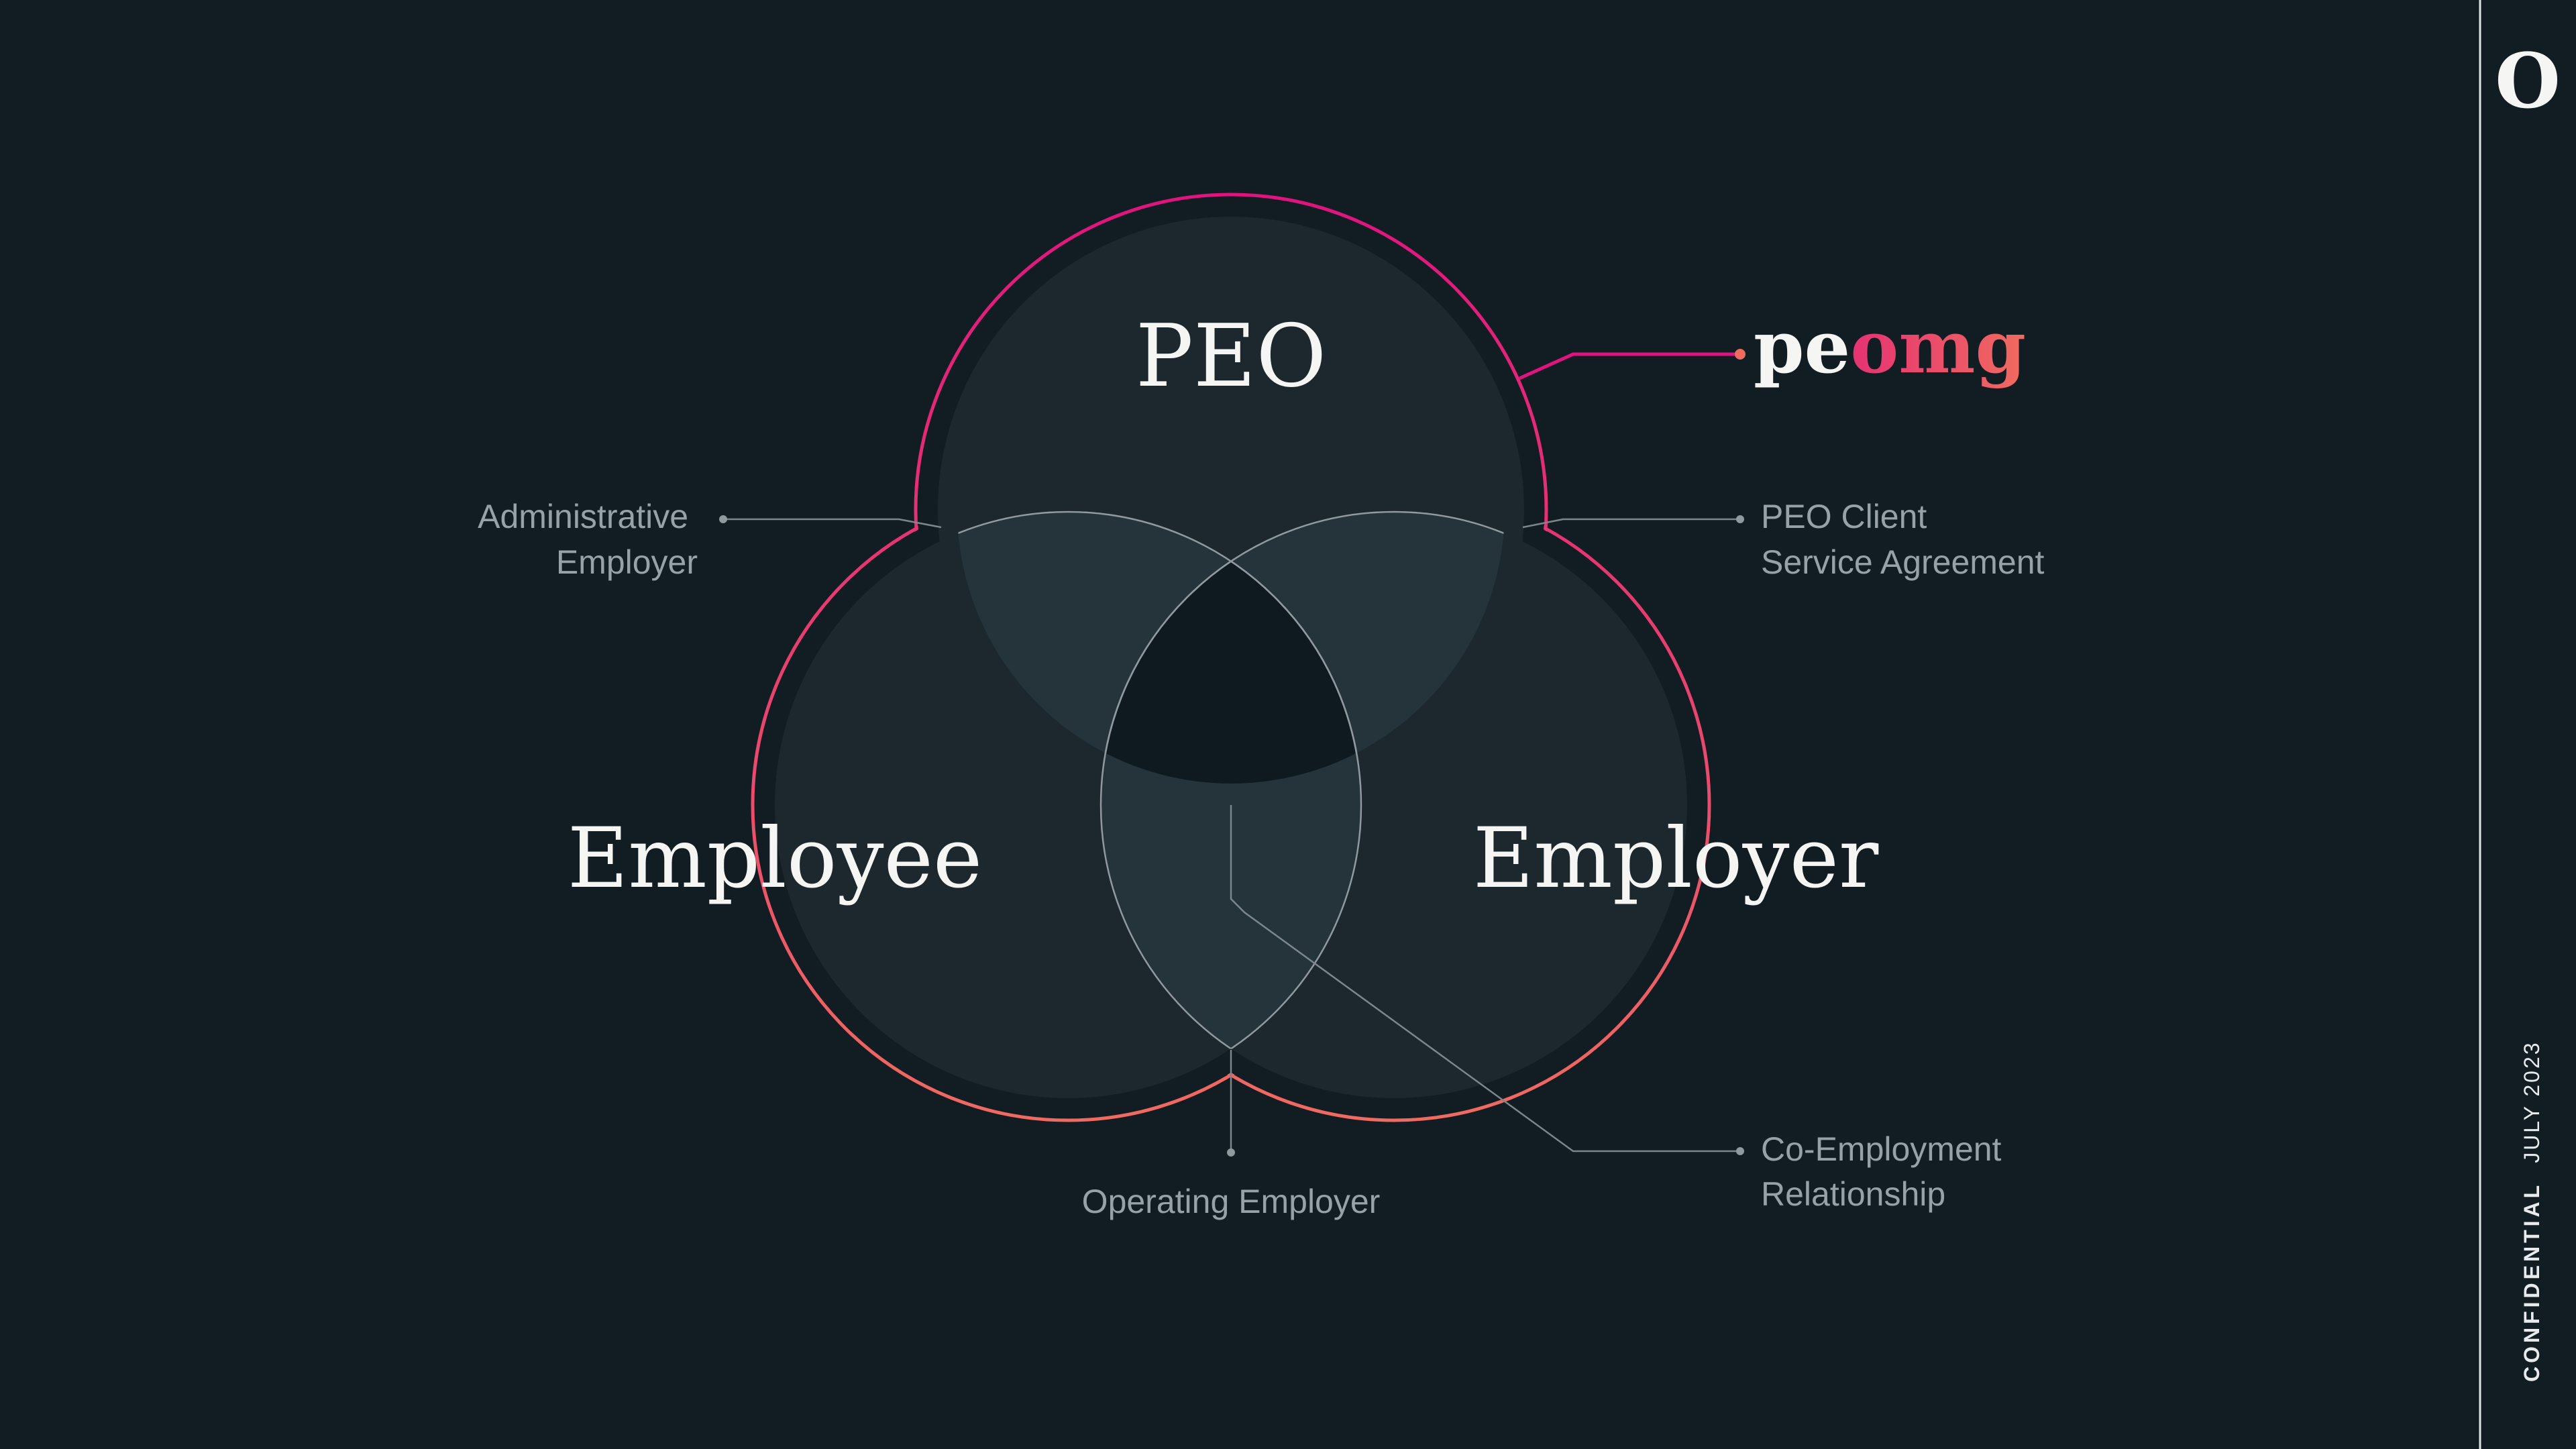 This screenshot has width=2576, height=1449. Describe the element at coordinates (1903, 539) in the screenshot. I see `client-agreement-callout: PEO Client Service Agreement` at that location.